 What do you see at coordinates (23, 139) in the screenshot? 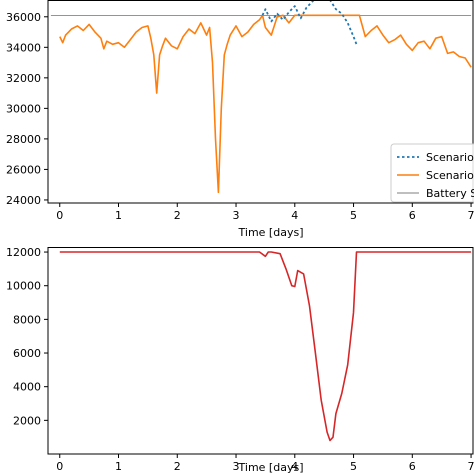
I see `y-tick-label: 28000` at bounding box center [23, 139].